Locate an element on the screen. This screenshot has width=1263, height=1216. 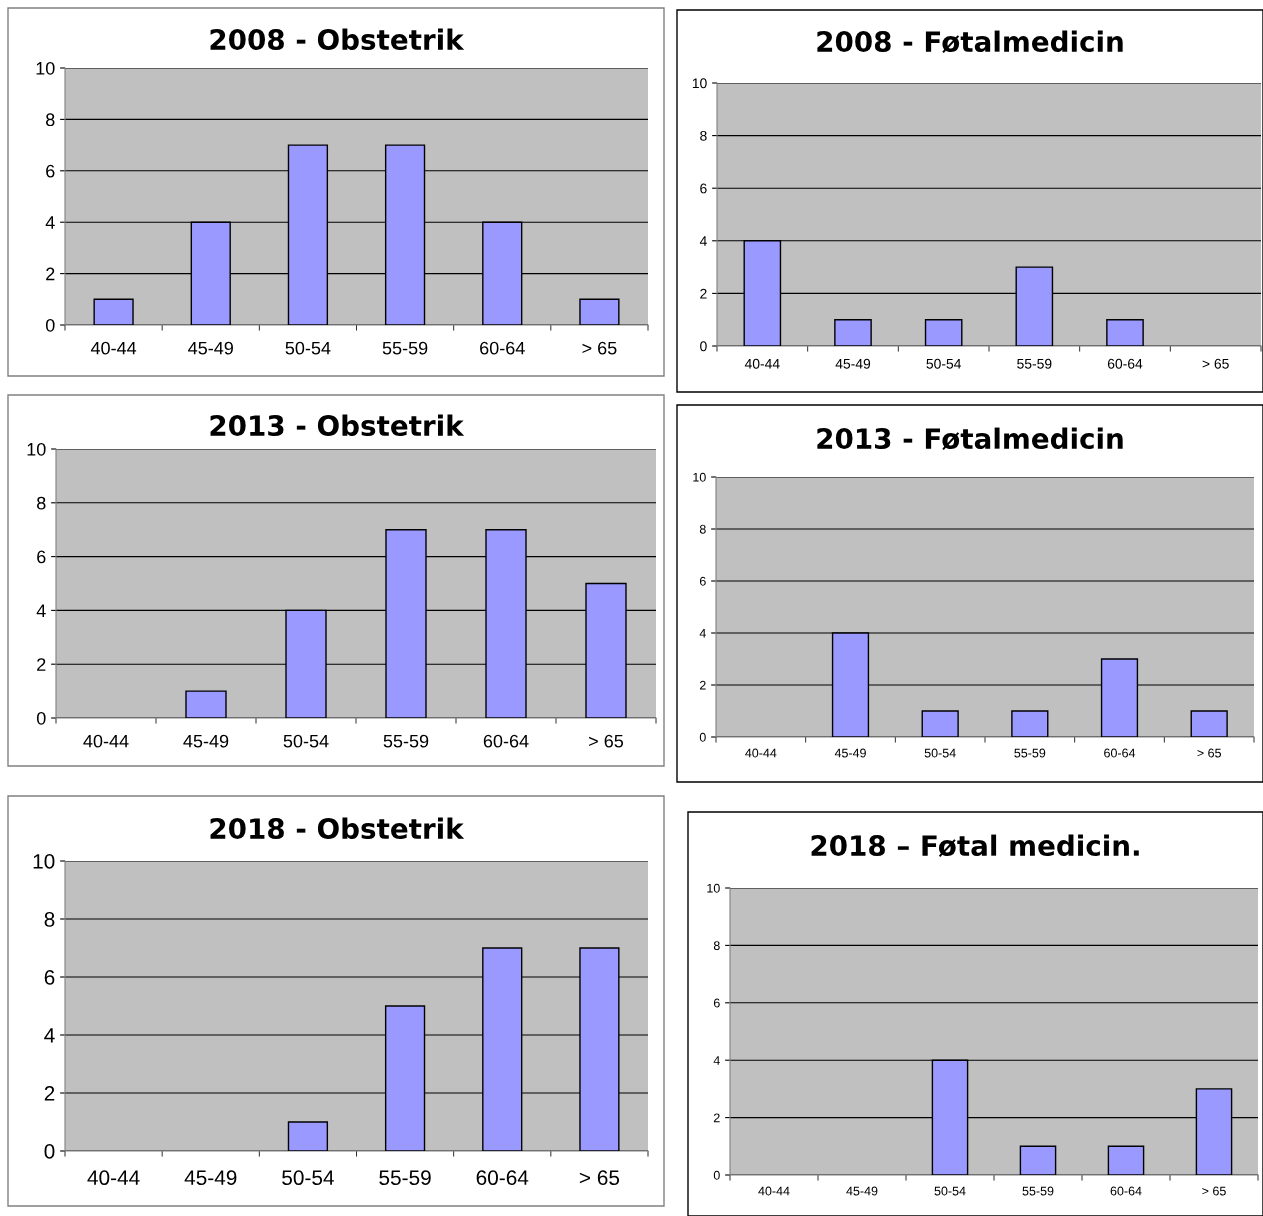
chart-title: 2008 - Føtalmedicin is located at coordinates (970, 41).